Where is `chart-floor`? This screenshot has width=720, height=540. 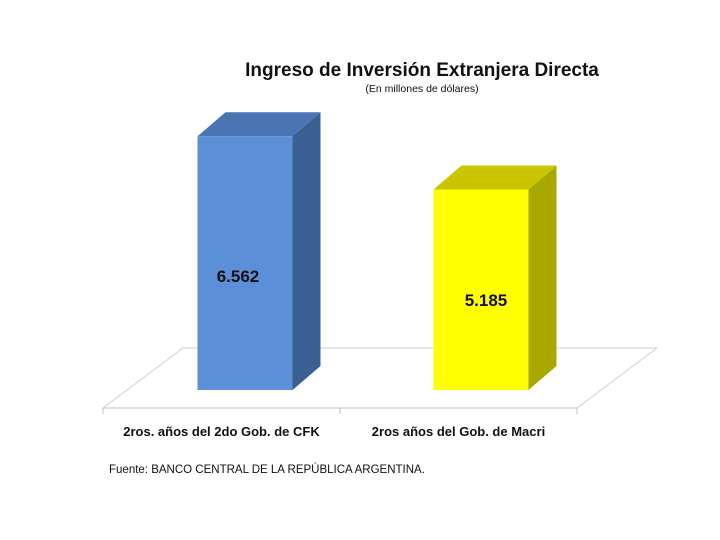 chart-floor is located at coordinates (380, 380).